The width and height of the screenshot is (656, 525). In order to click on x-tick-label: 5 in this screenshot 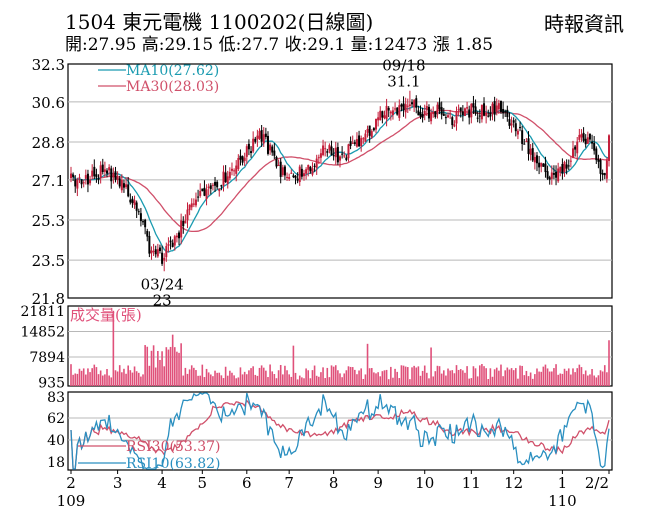, I will do `click(203, 483)`.